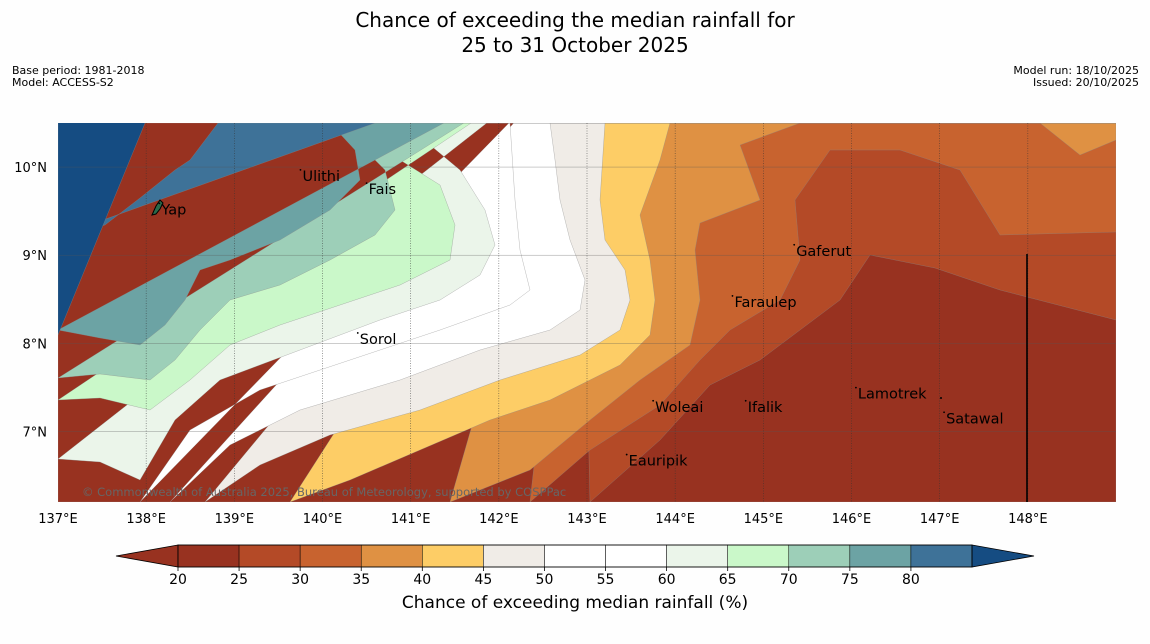 The height and width of the screenshot is (644, 1150). I want to click on lon-tick-label: 138°E, so click(146, 519).